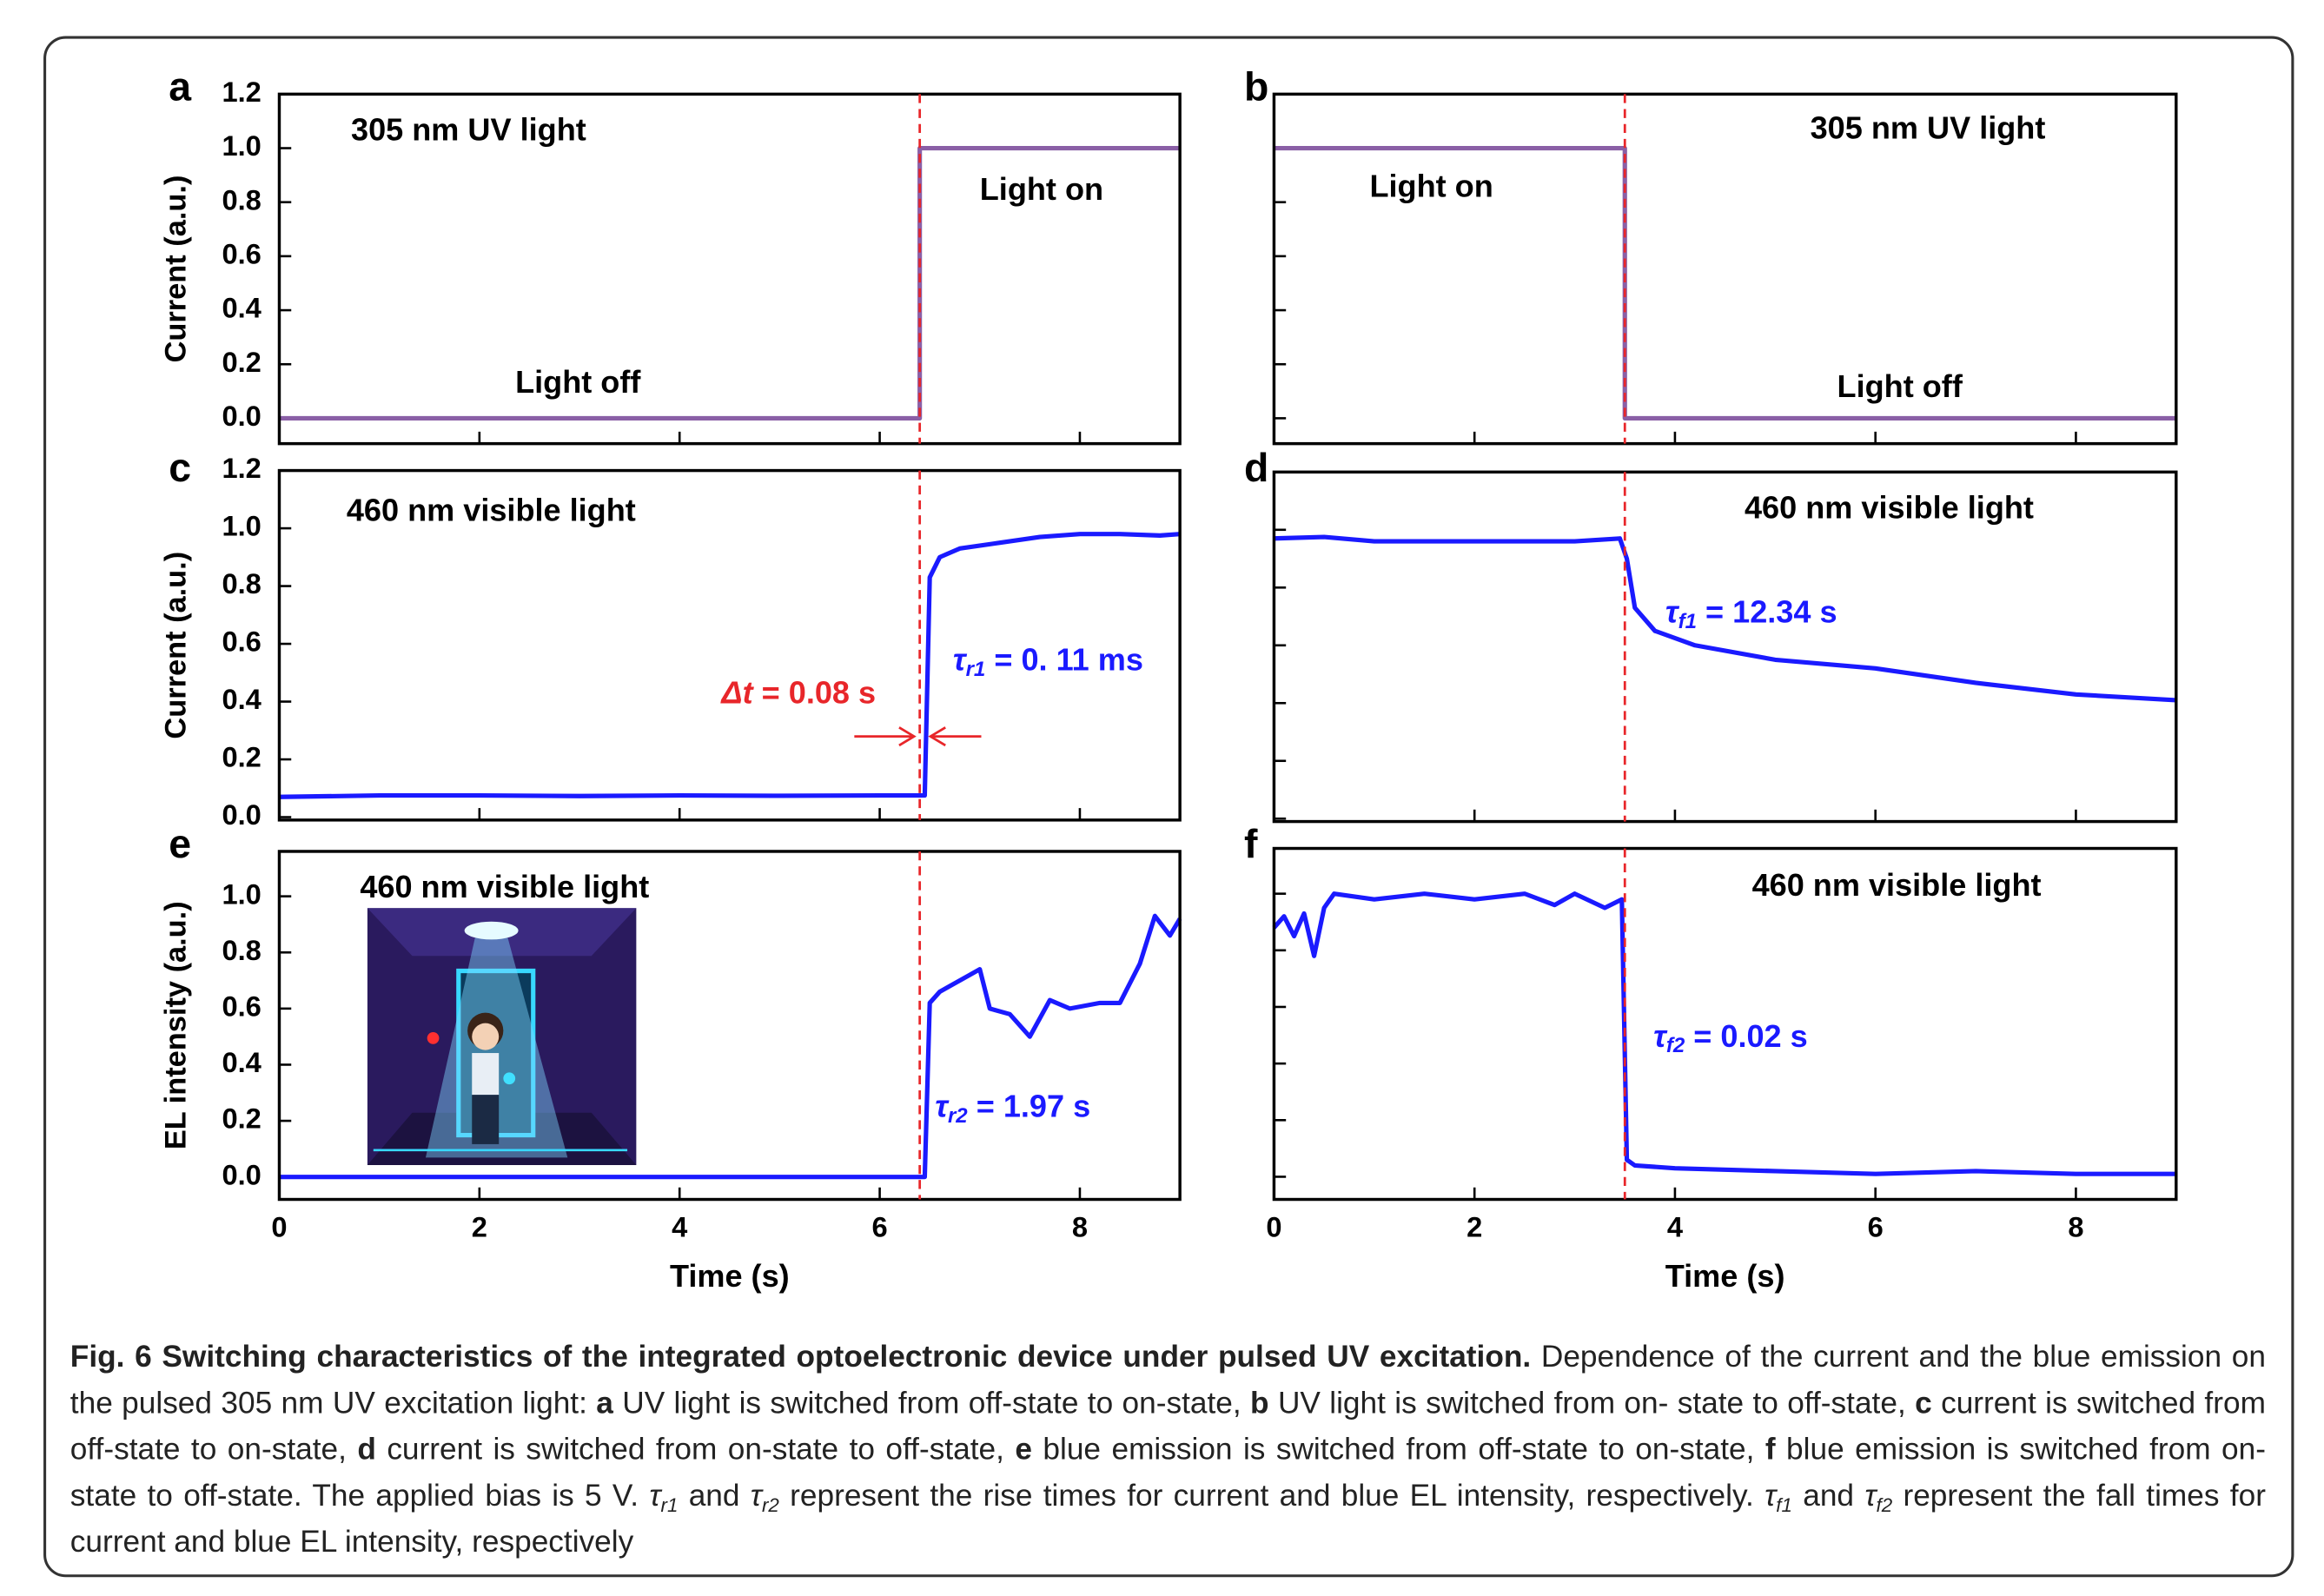 The image size is (2324, 1596). Describe the element at coordinates (241, 199) in the screenshot. I see `y-tick-label: 0.8` at that location.